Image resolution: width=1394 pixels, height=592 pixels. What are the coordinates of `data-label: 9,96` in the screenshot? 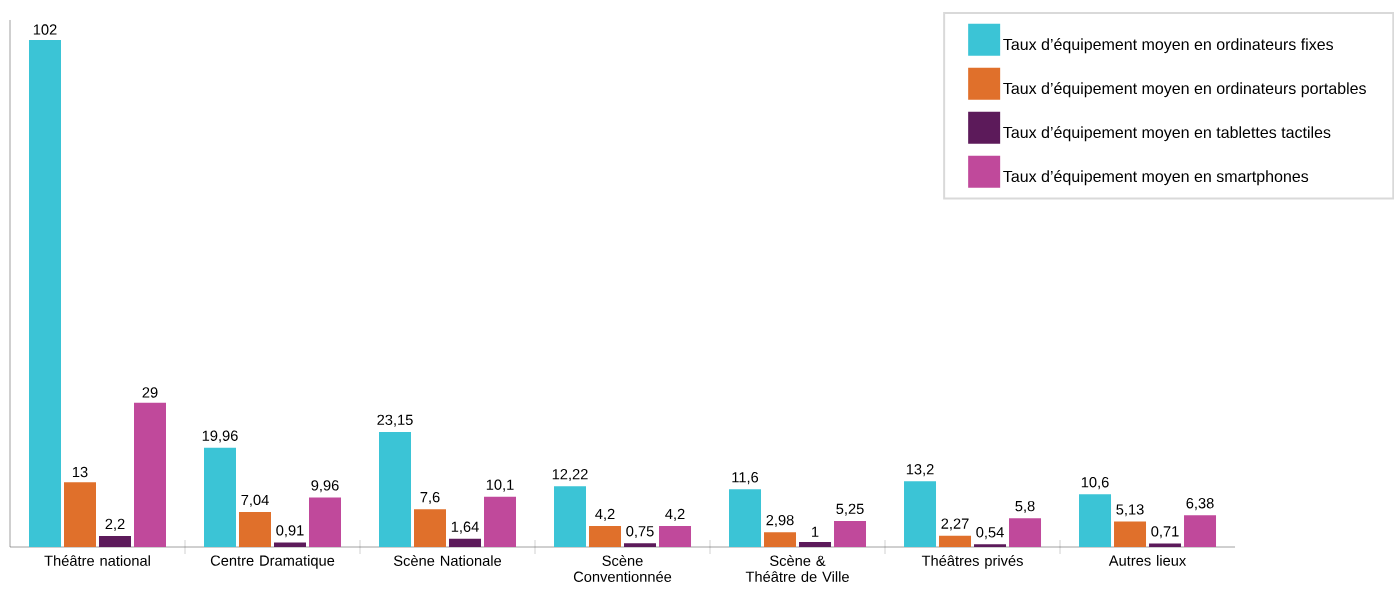 It's located at (325, 486).